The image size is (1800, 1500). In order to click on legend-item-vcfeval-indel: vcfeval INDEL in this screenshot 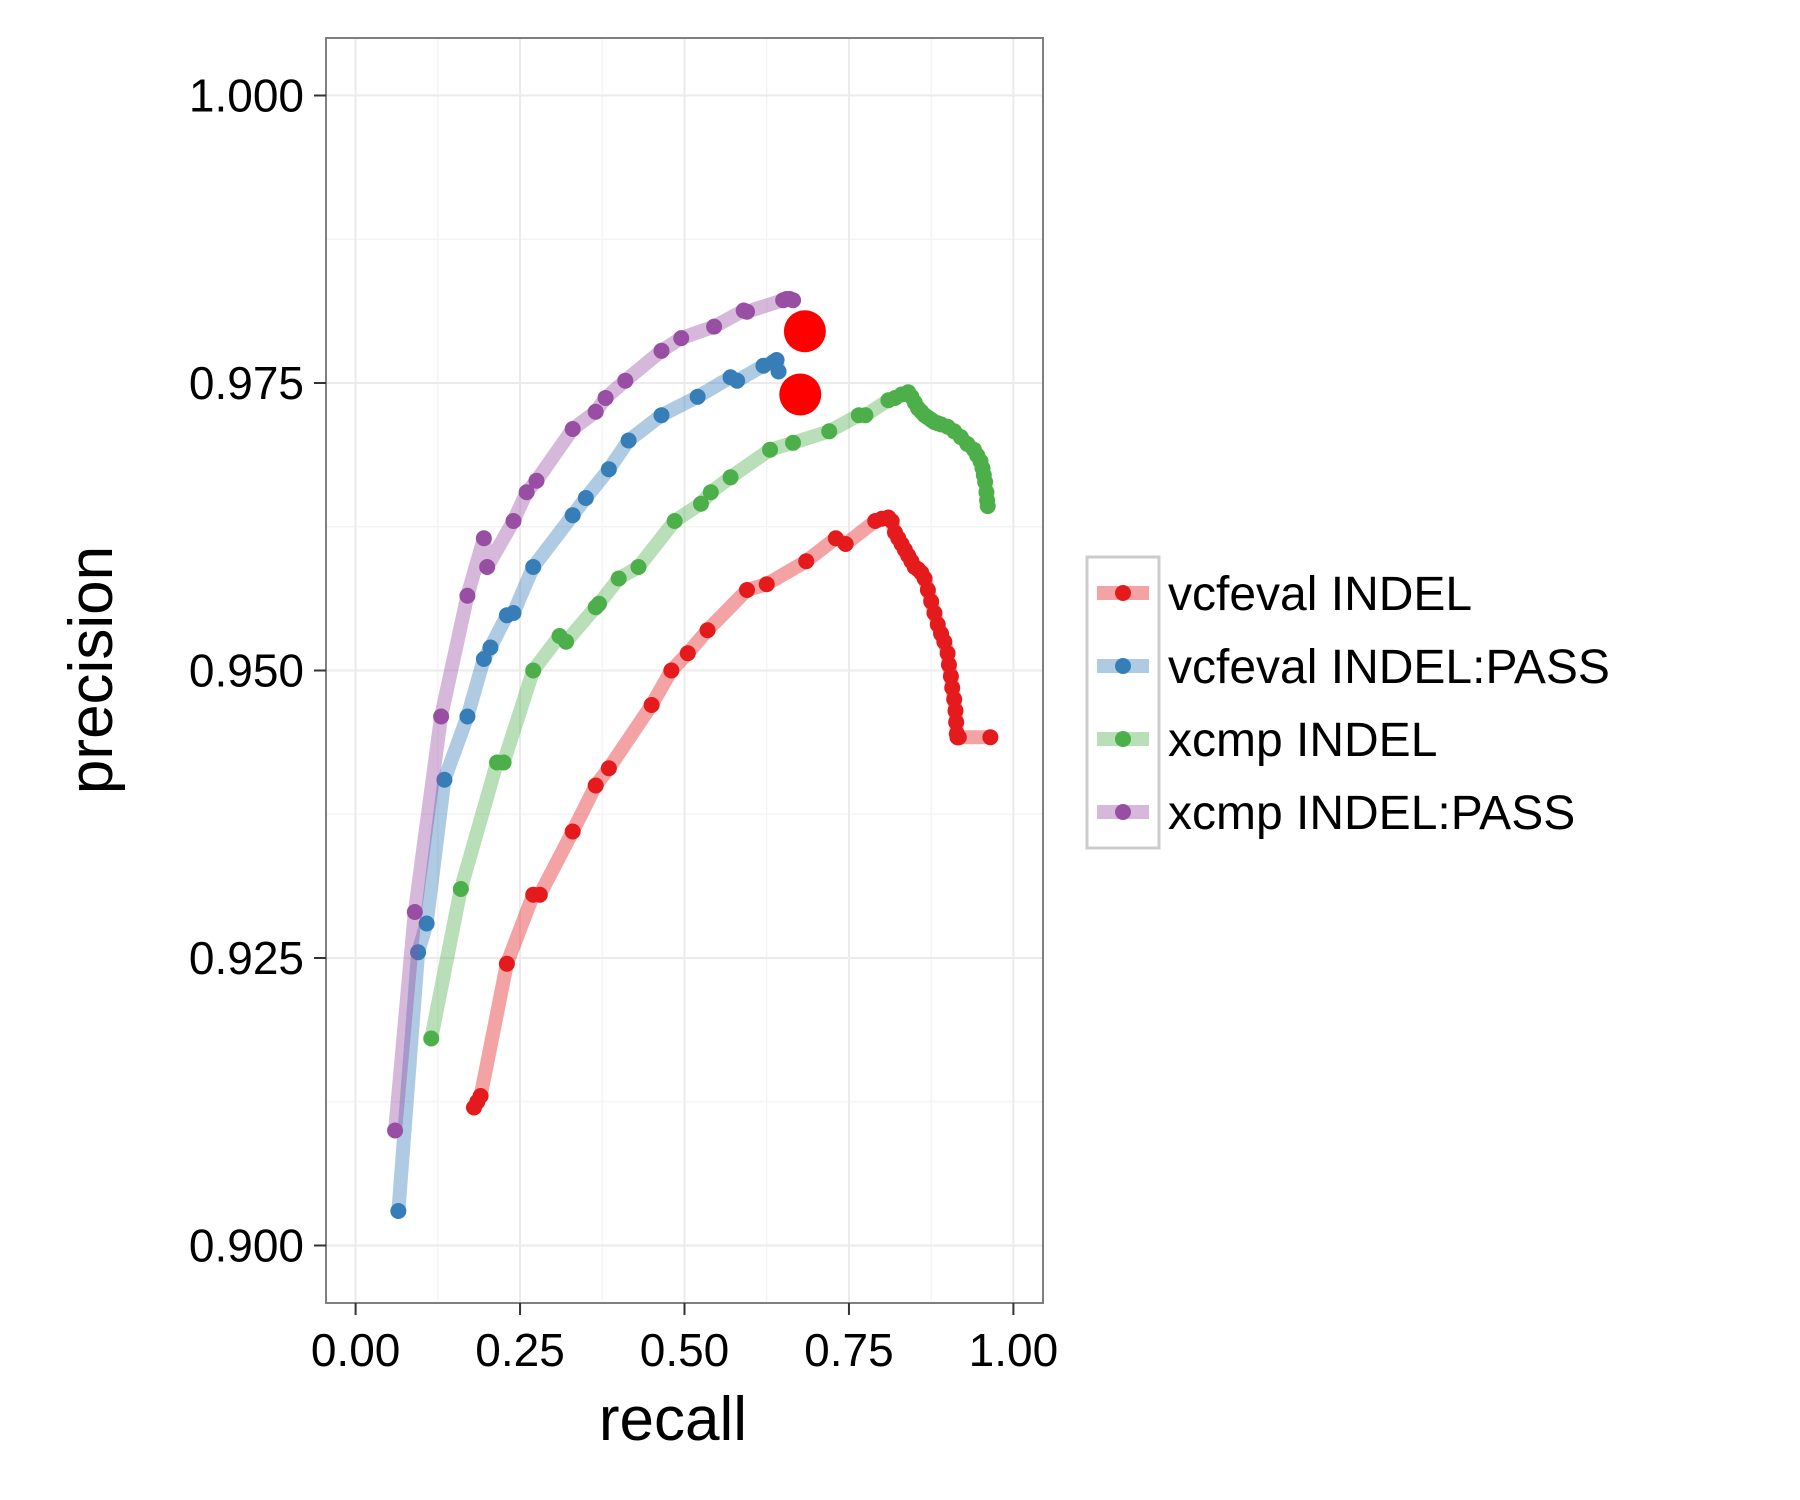, I will do `click(1284, 594)`.